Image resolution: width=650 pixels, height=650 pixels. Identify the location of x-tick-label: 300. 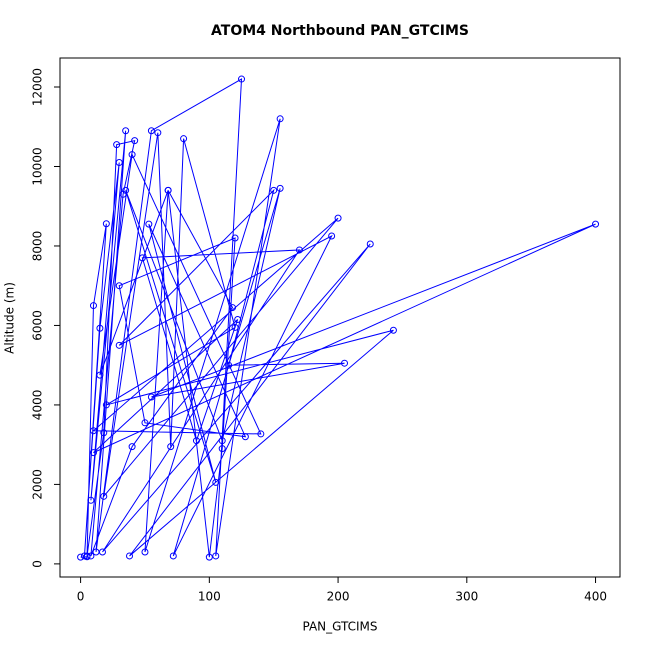
(466, 597).